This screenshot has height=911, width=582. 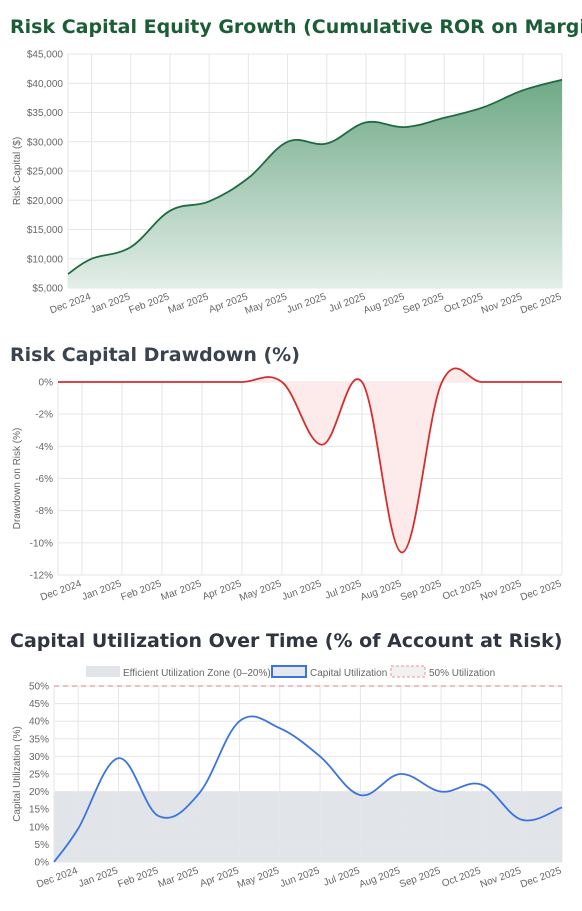 I want to click on y-tick-label: 25%, so click(x=39, y=775).